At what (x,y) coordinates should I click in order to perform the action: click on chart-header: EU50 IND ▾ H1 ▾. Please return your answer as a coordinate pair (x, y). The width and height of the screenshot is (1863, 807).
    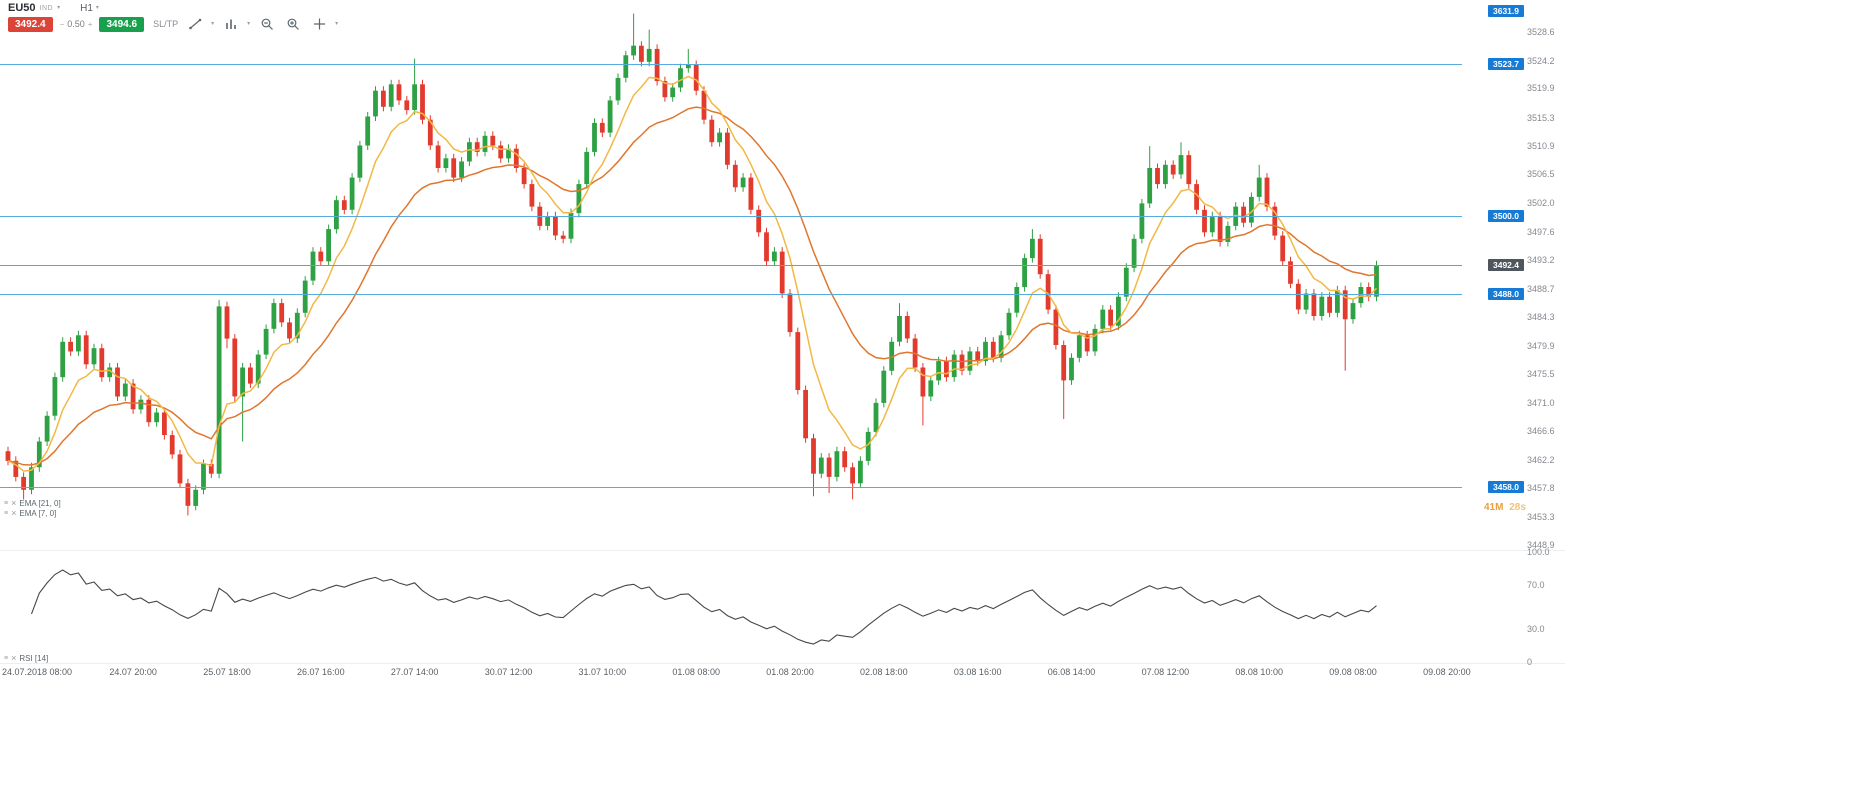
    Looking at the image, I should click on (53, 8).